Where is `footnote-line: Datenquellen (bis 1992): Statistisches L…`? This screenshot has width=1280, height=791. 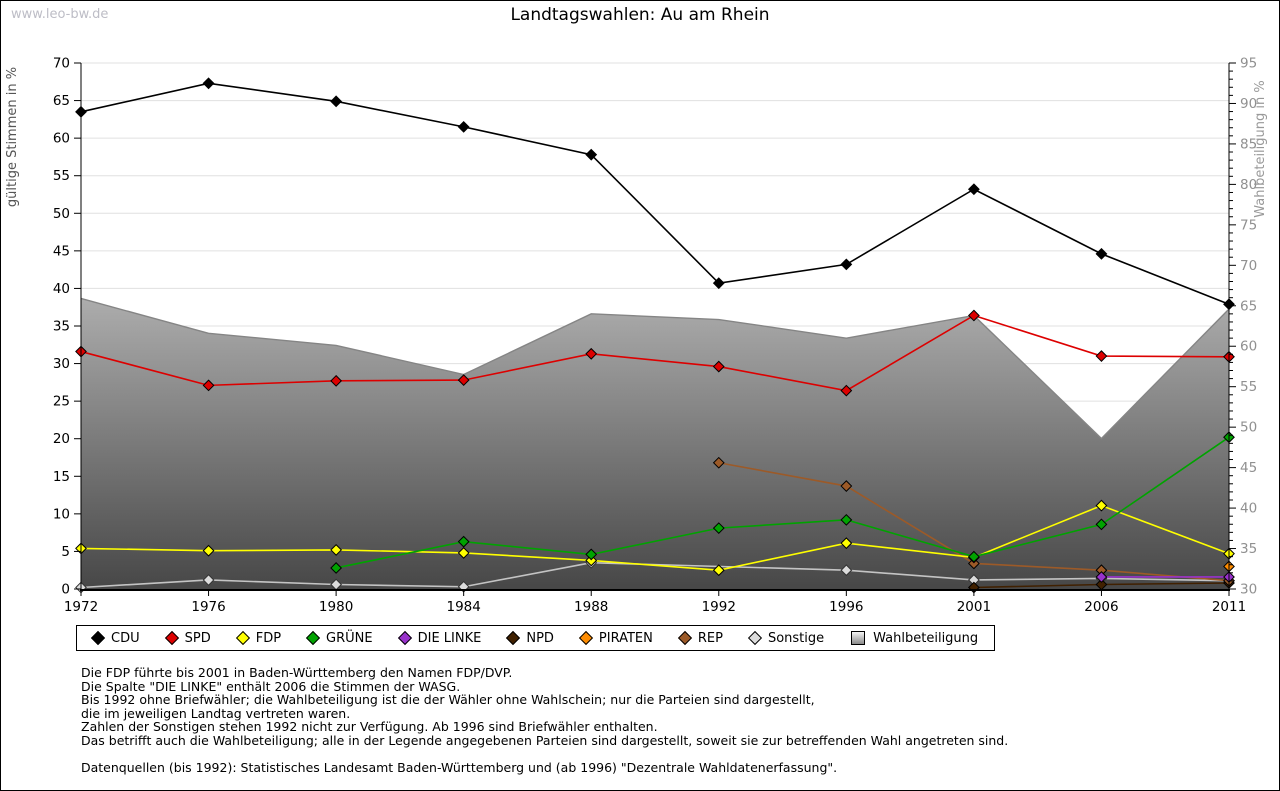 footnote-line: Datenquellen (bis 1992): Statistisches L… is located at coordinates (459, 767).